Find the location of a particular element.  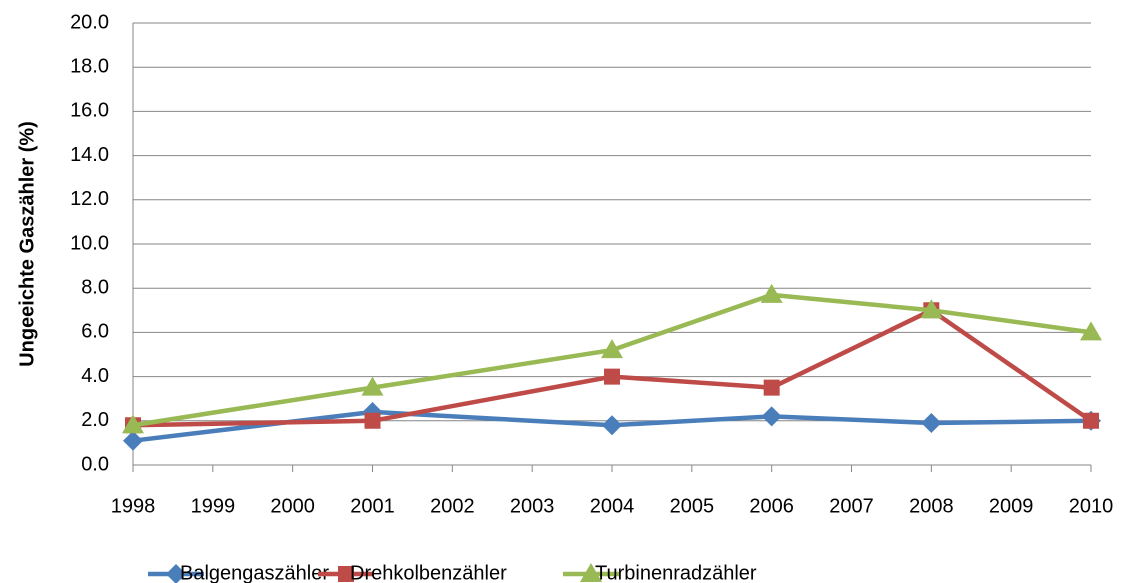

x-tick-label: 2010 is located at coordinates (1091, 506).